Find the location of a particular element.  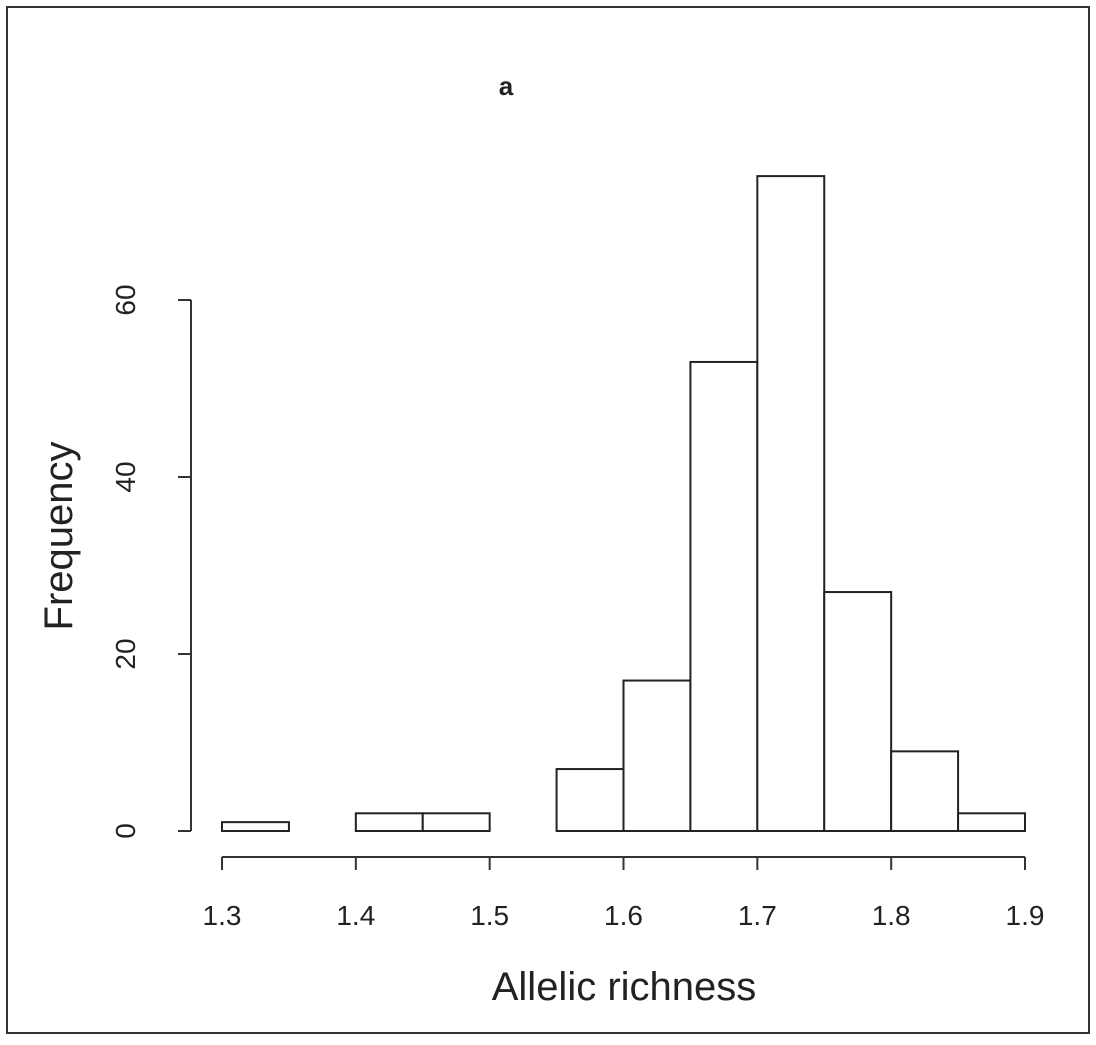

y-tick-label: 60 is located at coordinates (125, 299).